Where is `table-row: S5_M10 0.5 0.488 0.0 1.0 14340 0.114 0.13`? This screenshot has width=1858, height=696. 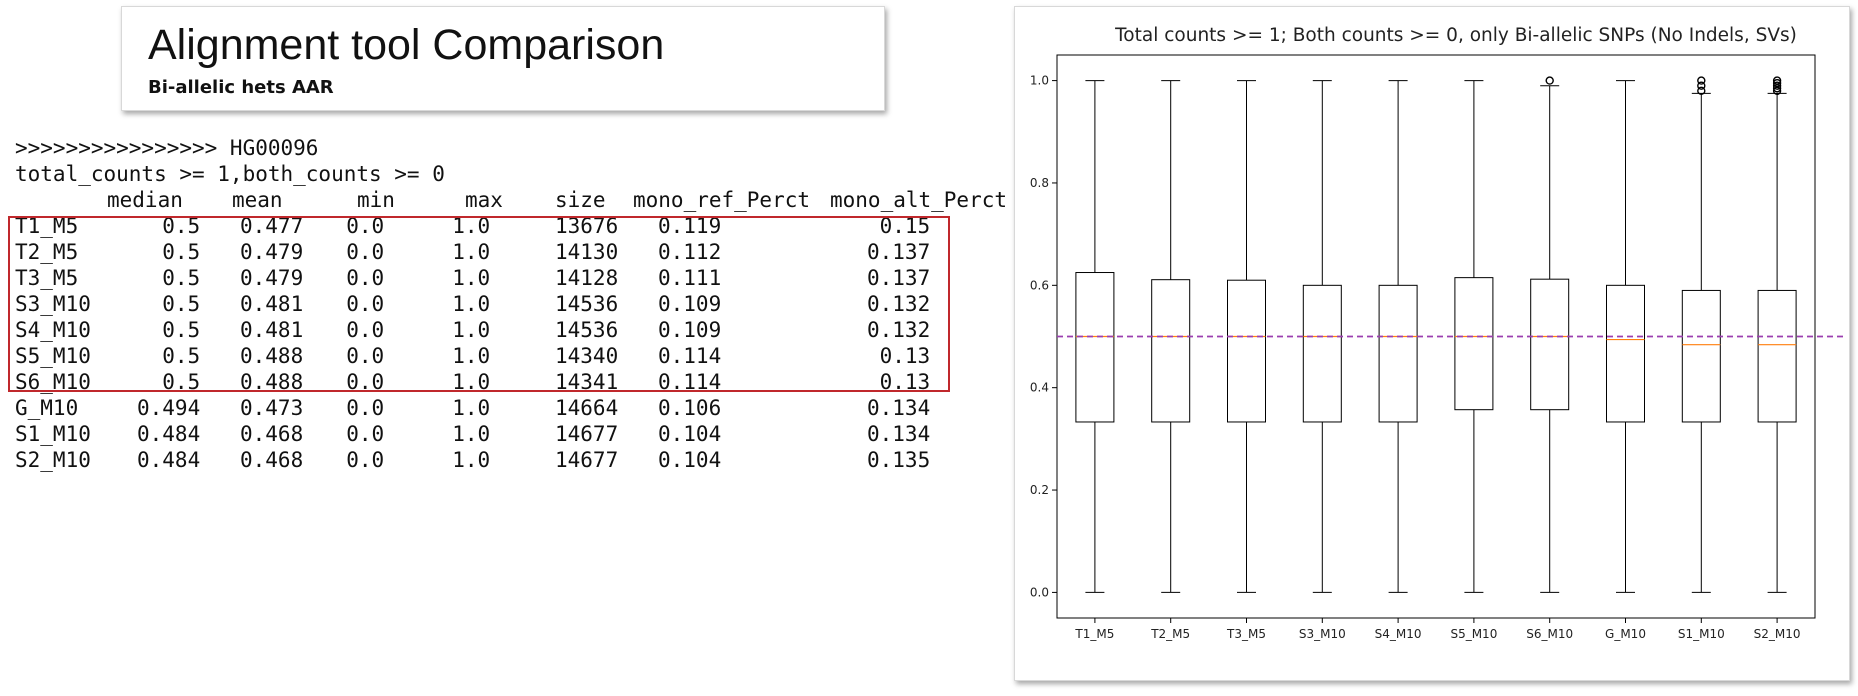
table-row: S5_M10 0.5 0.488 0.0 1.0 14340 0.114 0.13 is located at coordinates (515, 356).